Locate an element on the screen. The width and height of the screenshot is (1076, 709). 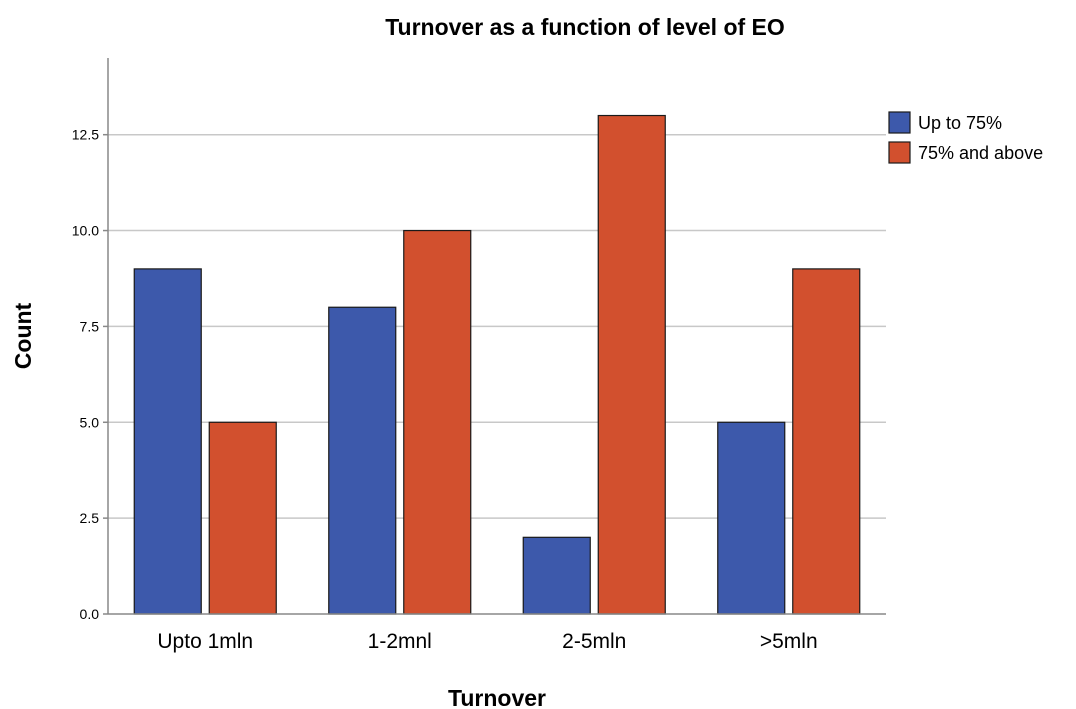
y-axis-ticks: 0.0 2.5 5.0 7.5 10.0 12.5 is located at coordinates (90, 374).